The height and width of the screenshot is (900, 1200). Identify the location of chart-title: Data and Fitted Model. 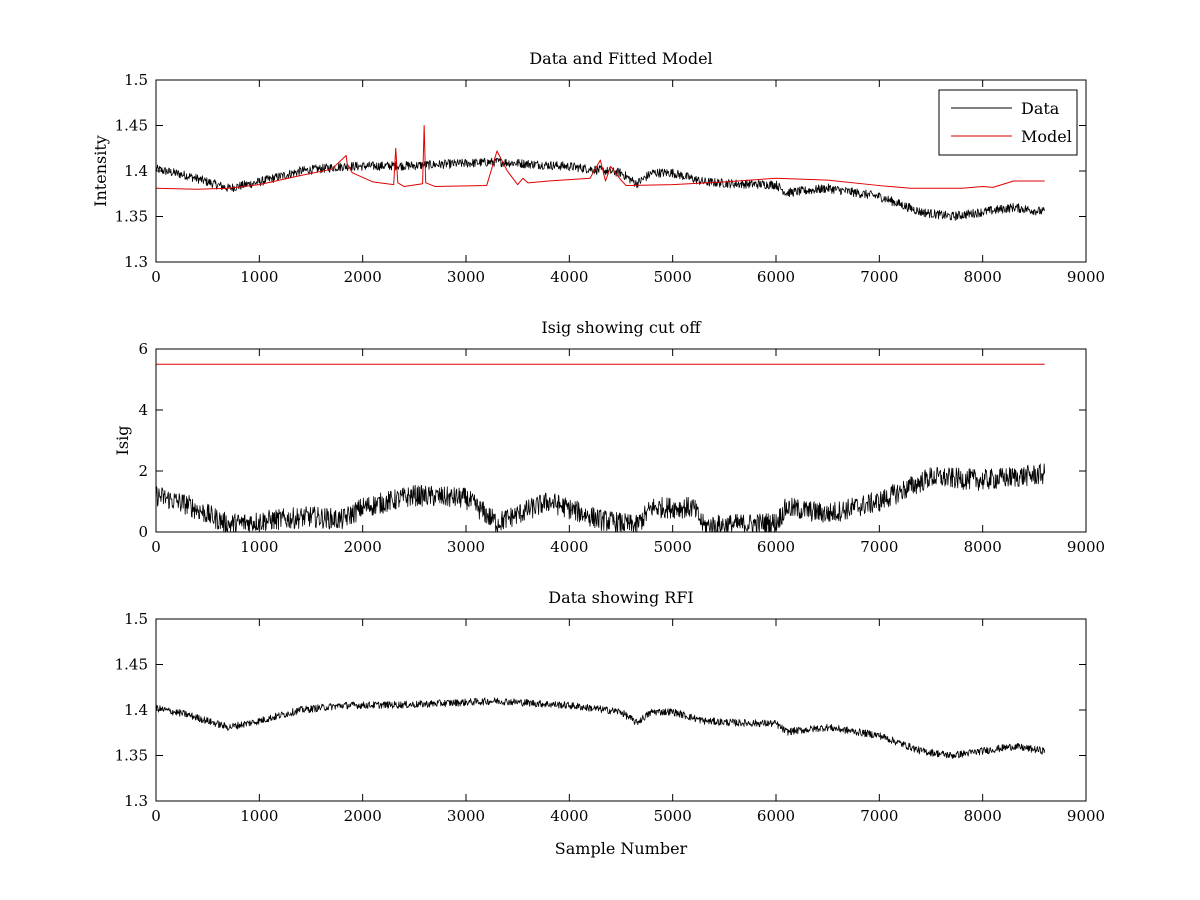
(620, 58).